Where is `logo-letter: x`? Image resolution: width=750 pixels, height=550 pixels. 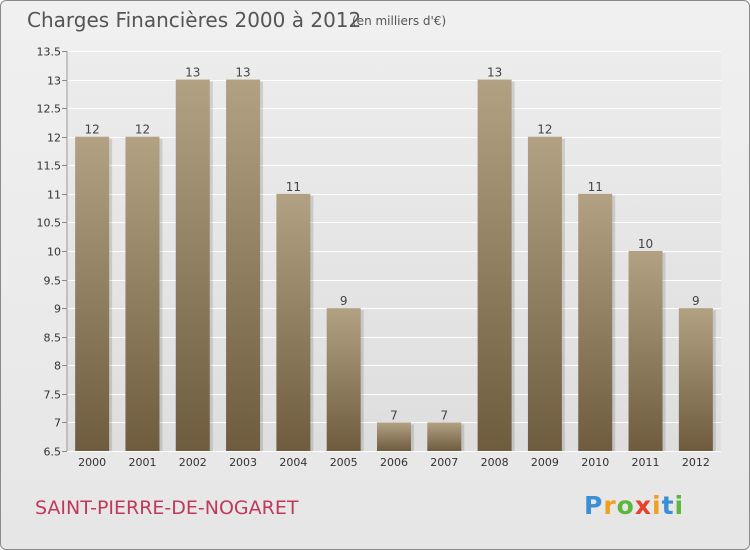
logo-letter: x is located at coordinates (643, 505).